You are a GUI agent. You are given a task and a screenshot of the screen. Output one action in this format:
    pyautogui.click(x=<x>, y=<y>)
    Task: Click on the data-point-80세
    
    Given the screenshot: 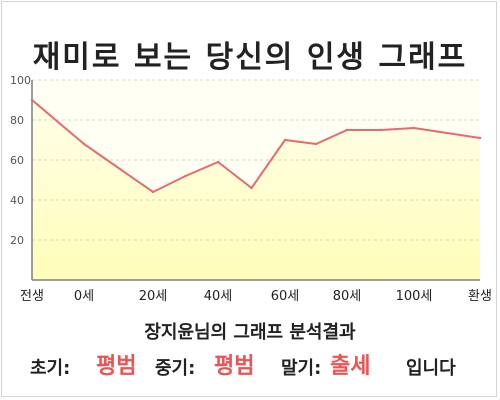 What is the action you would take?
    pyautogui.click(x=347, y=130)
    